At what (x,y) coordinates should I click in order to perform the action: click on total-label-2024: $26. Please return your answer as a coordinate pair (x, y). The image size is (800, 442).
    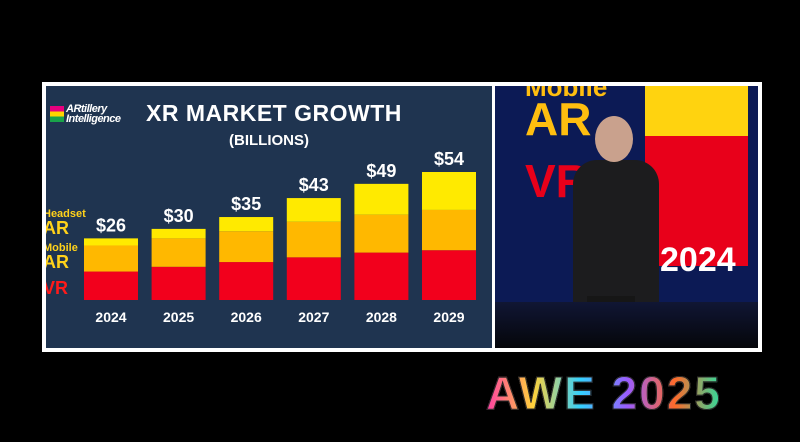
    Looking at the image, I should click on (111, 225).